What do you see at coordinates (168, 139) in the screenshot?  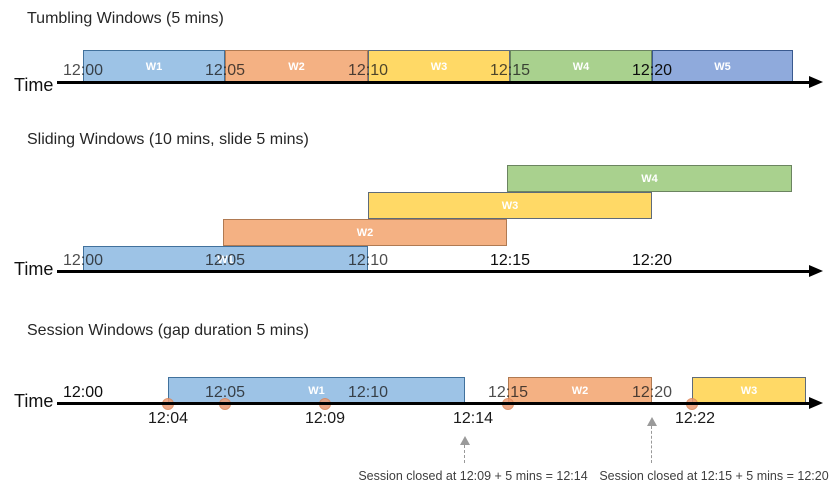 I see `sliding-section-title: Sliding Windows (10 mins, slide 5 mins)` at bounding box center [168, 139].